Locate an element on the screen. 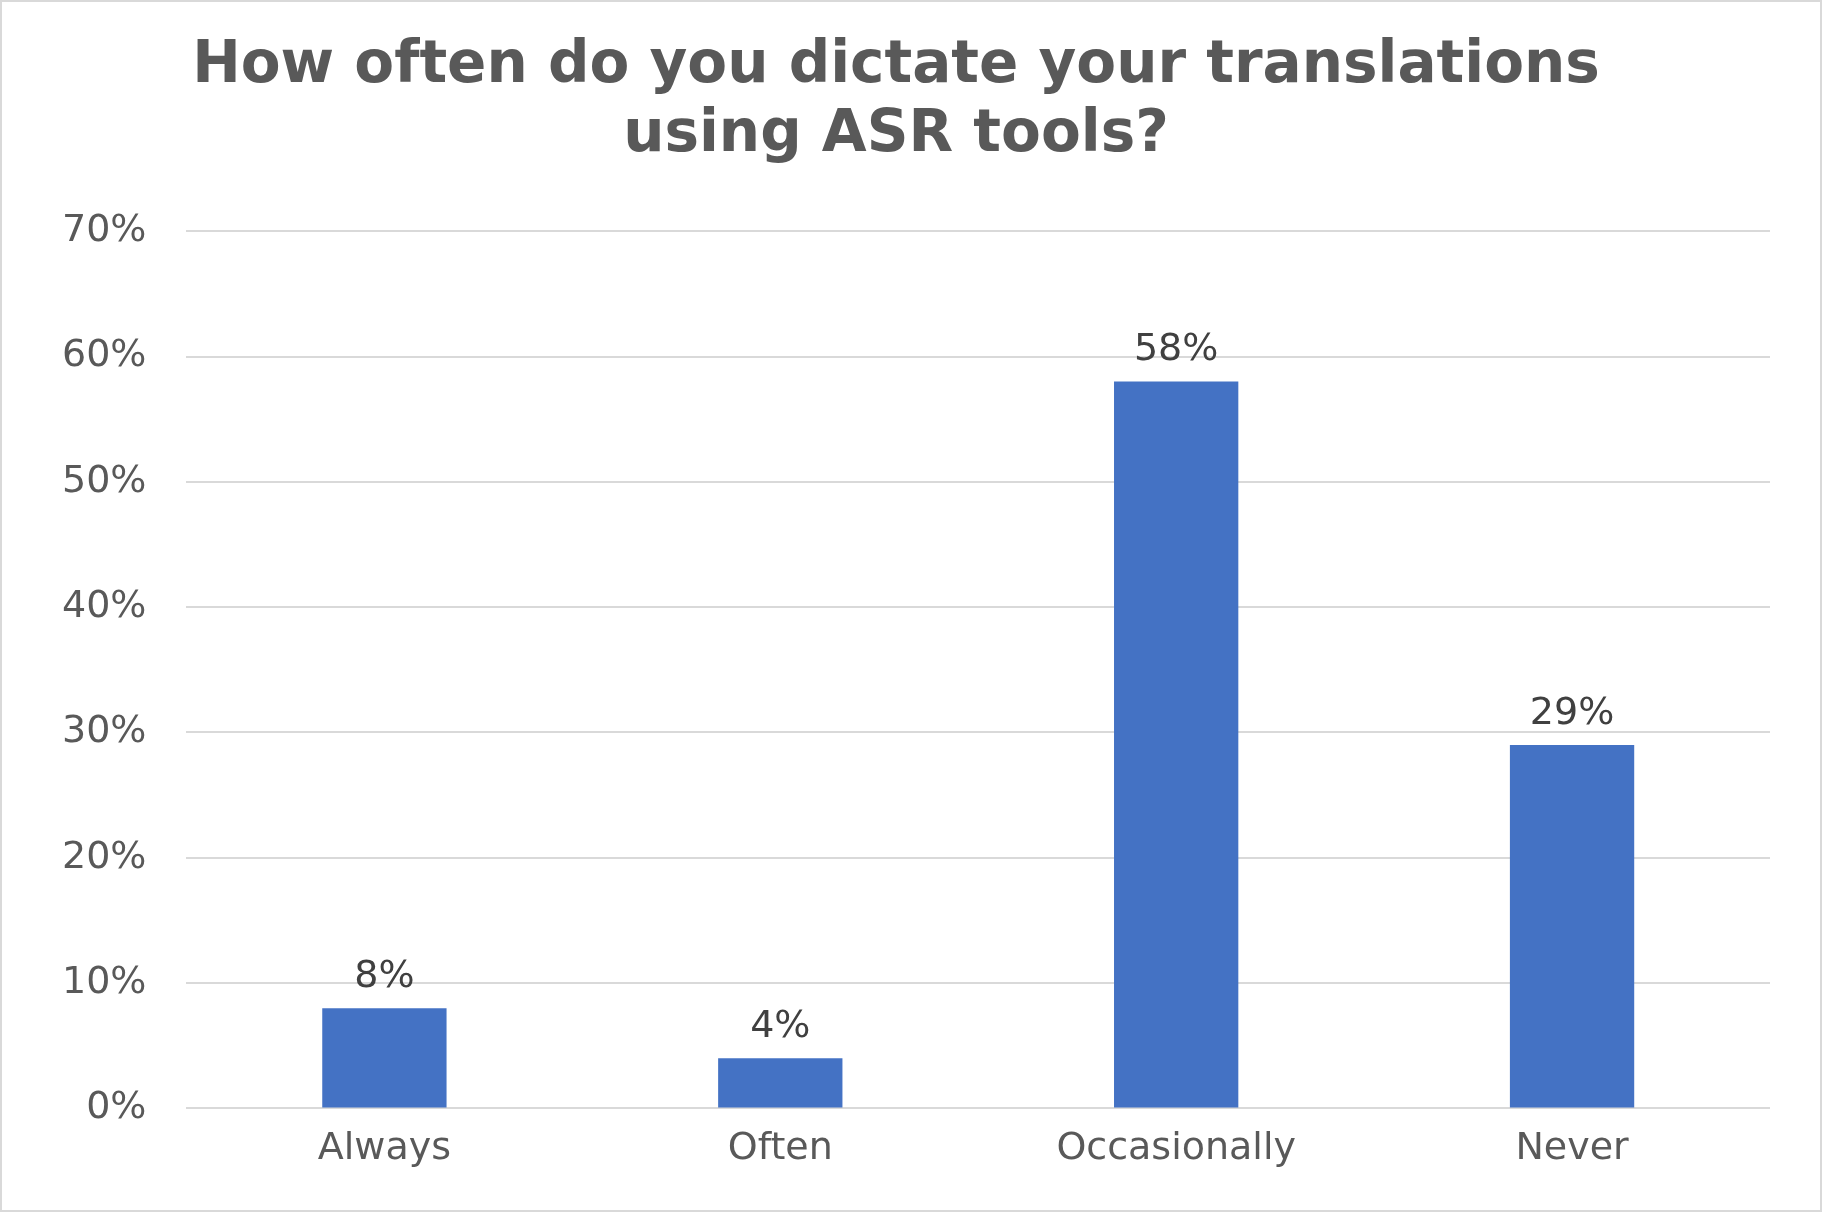 The width and height of the screenshot is (1822, 1212). y-tick-label: 60% is located at coordinates (104, 353).